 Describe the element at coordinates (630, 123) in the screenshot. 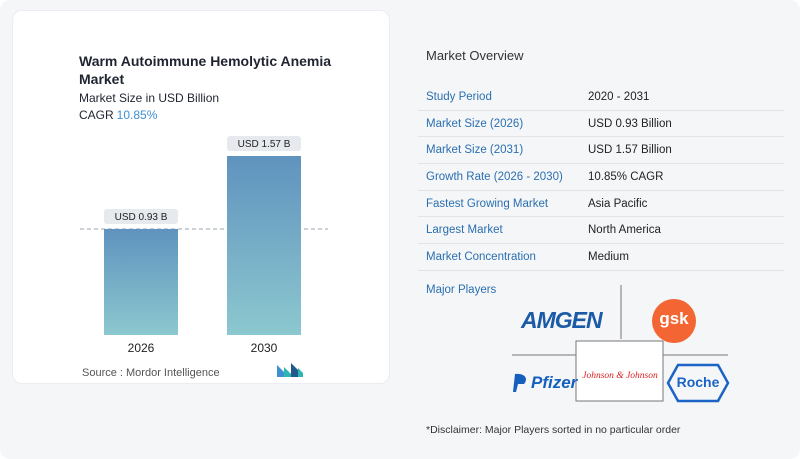

I see `row-value: USD 0.93 Billion` at that location.